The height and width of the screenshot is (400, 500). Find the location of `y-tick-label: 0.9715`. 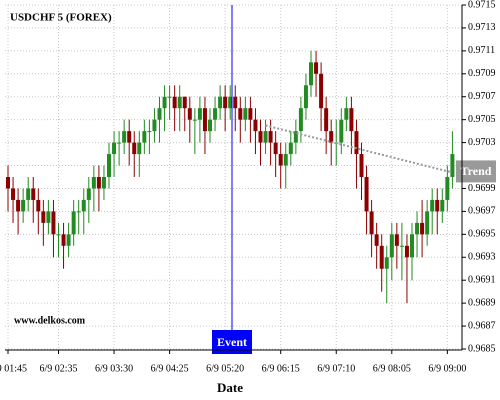

y-tick-label: 0.9715 is located at coordinates (482, 5).